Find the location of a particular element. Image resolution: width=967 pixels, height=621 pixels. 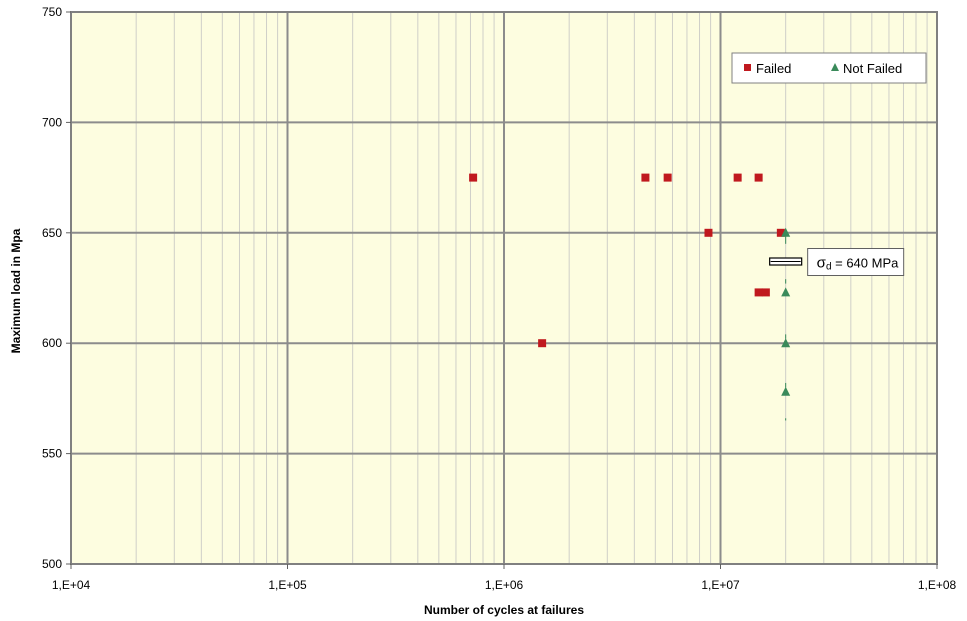

y-tick-label: 700 is located at coordinates (52, 122).